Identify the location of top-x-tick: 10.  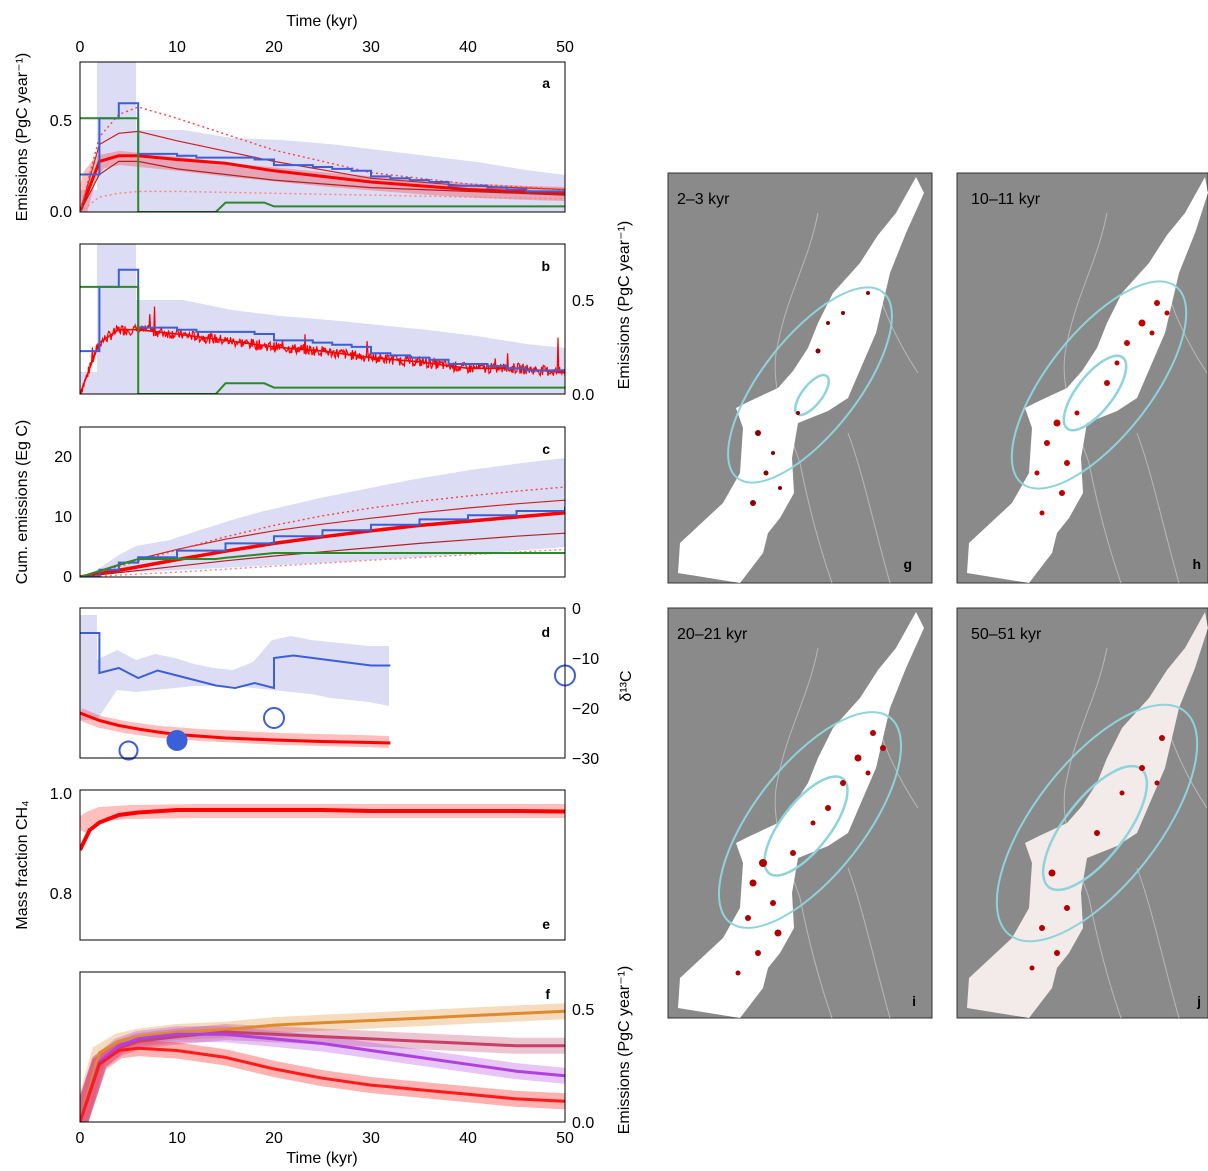
(177, 47).